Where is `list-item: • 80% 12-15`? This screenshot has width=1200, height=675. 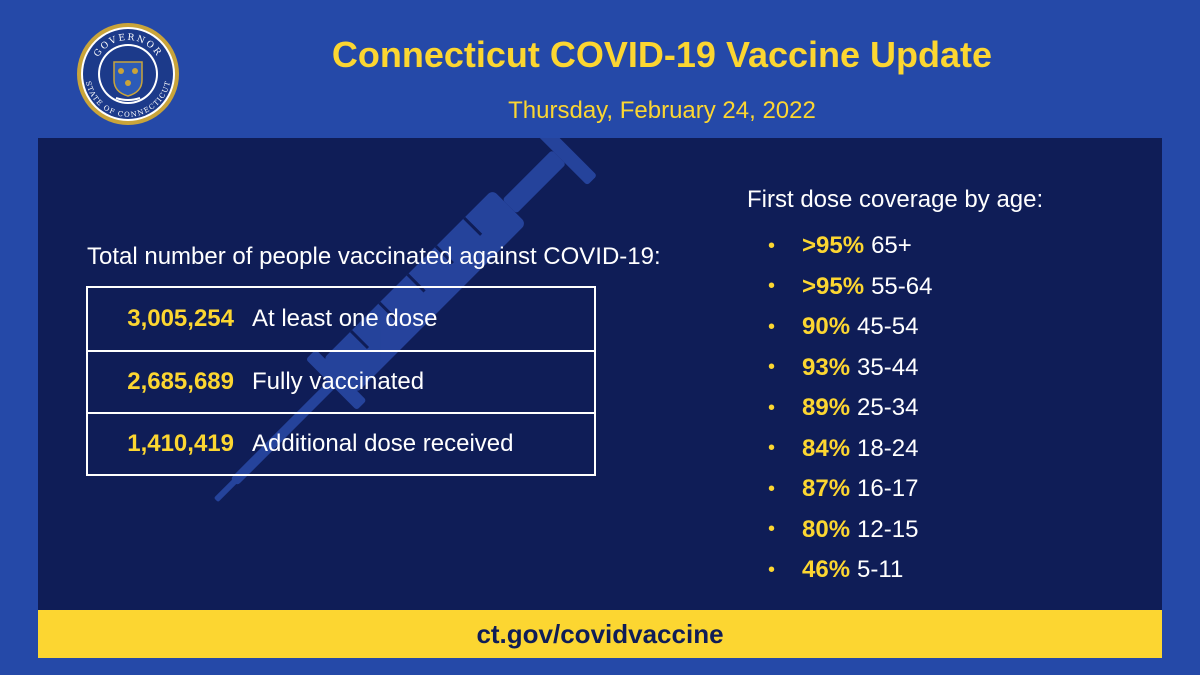 list-item: • 80% 12-15 is located at coordinates (850, 530).